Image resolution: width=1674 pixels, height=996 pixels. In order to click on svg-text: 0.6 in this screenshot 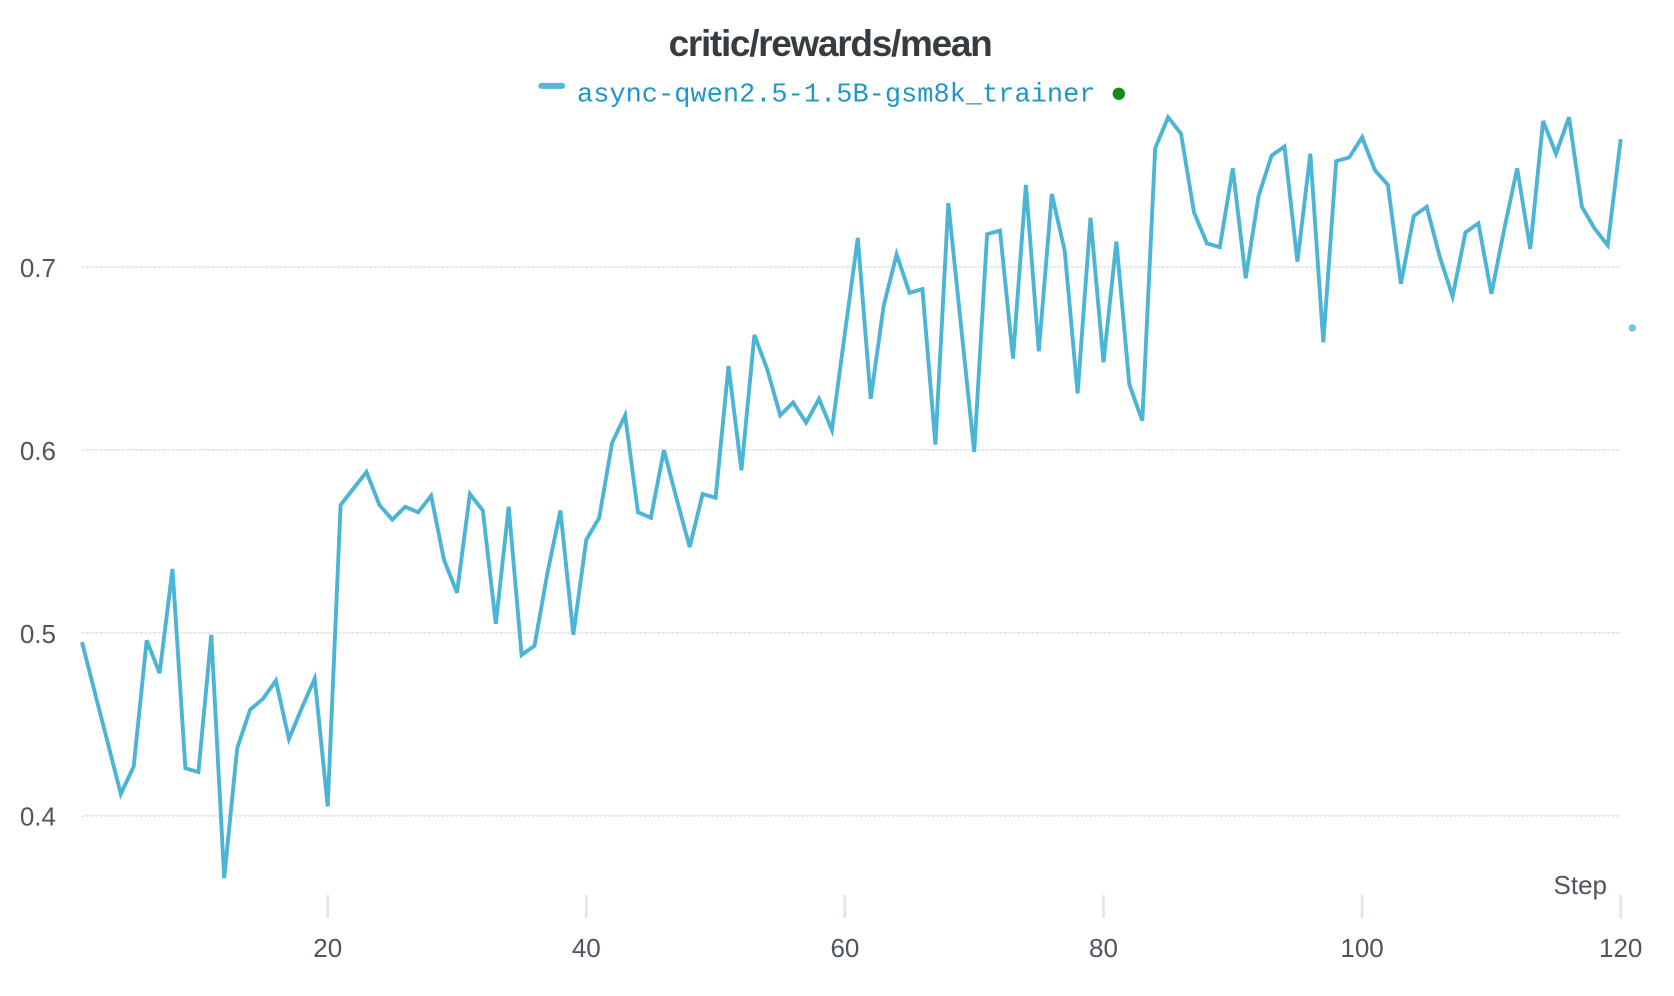, I will do `click(38, 451)`.